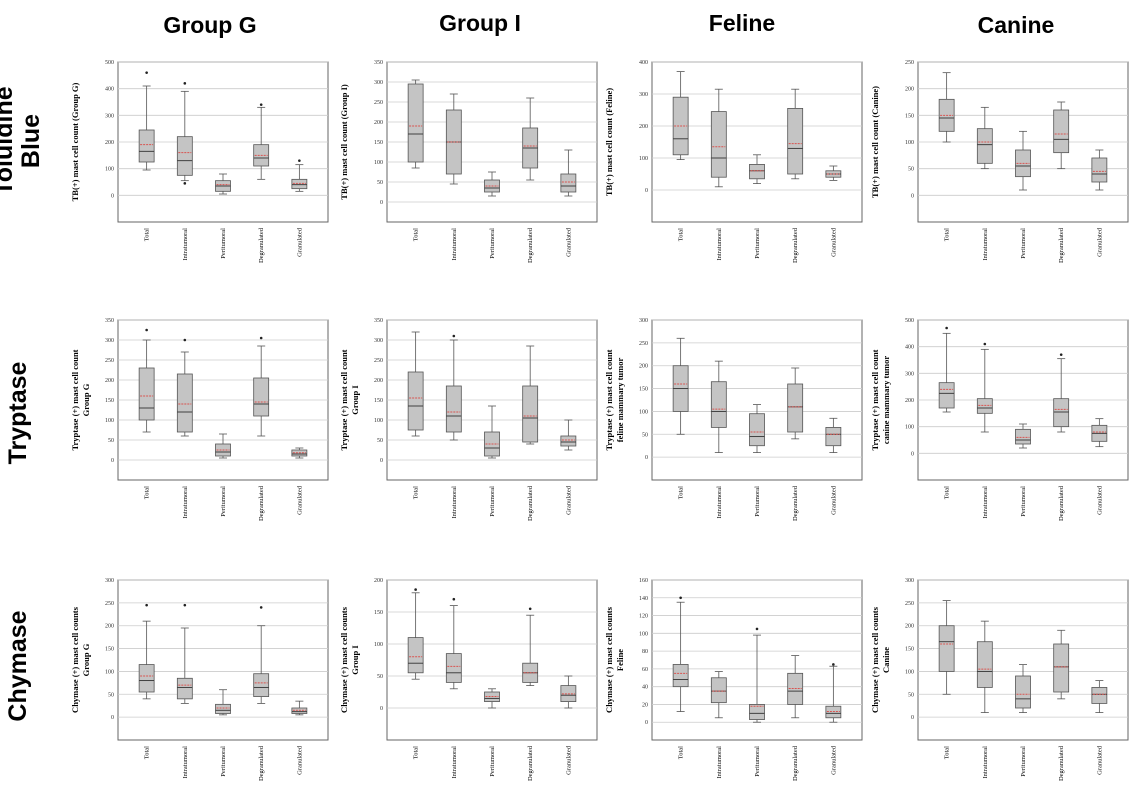 Image resolution: width=1134 pixels, height=796 pixels. Describe the element at coordinates (75, 141) in the screenshot. I see `y-axis-label: TB(+) mast cell count (Group G)` at that location.